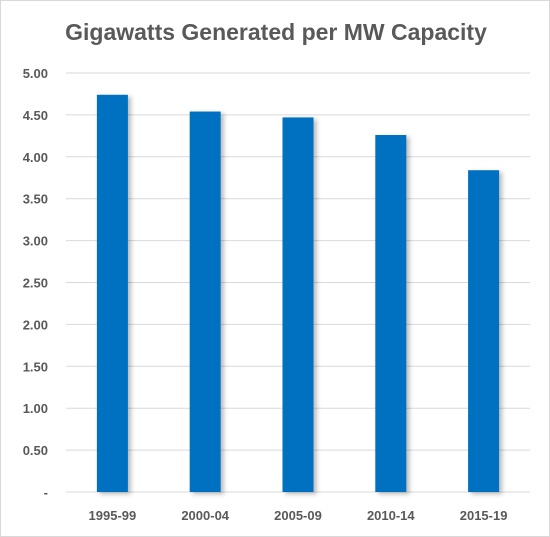  What do you see at coordinates (35, 366) in the screenshot?
I see `y-tick-label: 1.50` at bounding box center [35, 366].